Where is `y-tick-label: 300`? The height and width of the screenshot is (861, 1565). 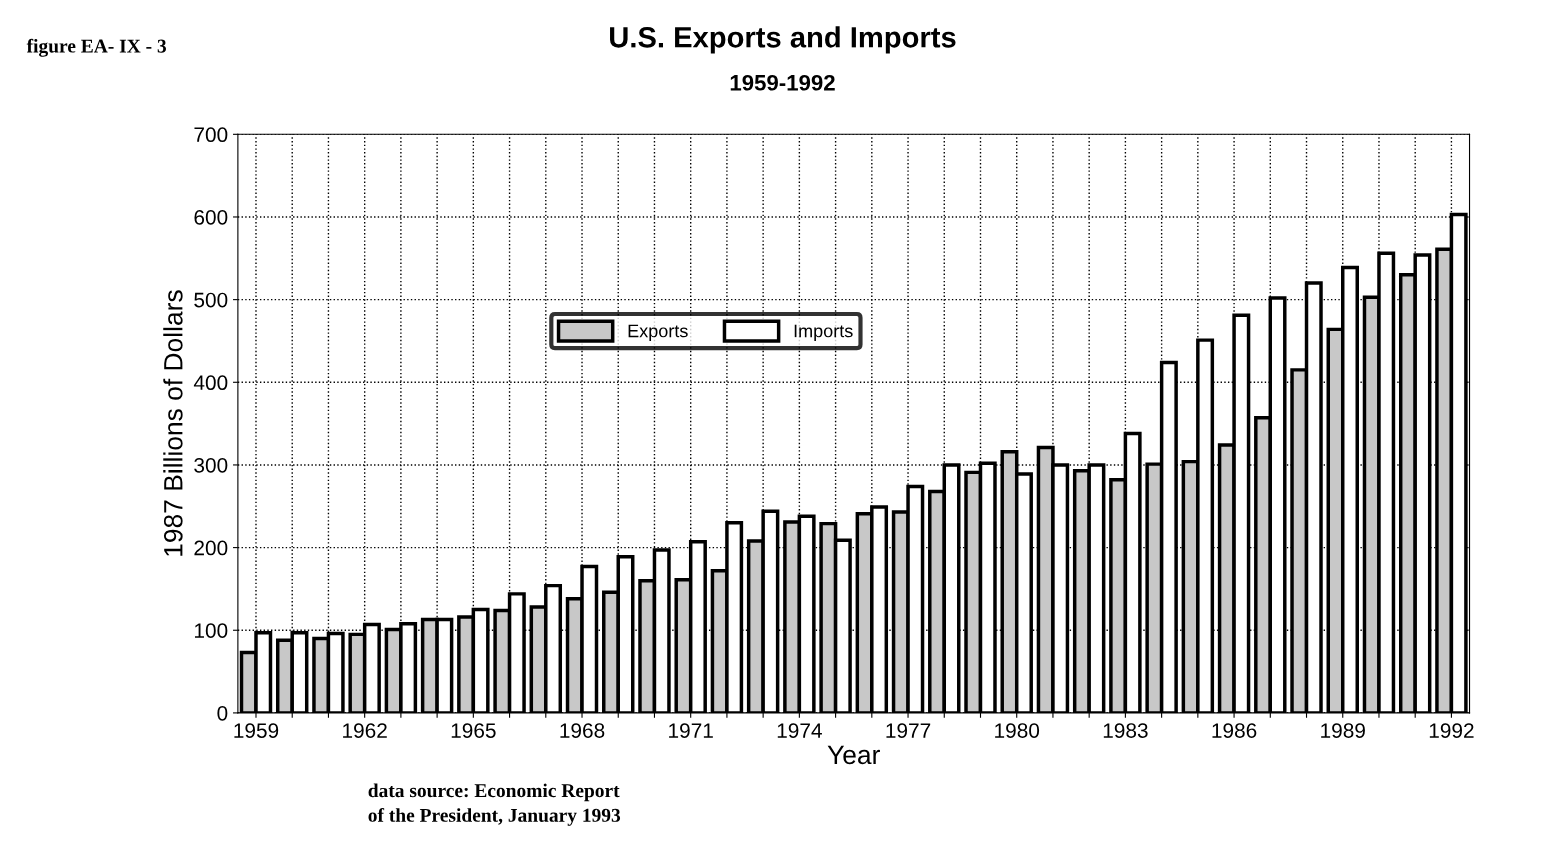 y-tick-label: 300 is located at coordinates (211, 465).